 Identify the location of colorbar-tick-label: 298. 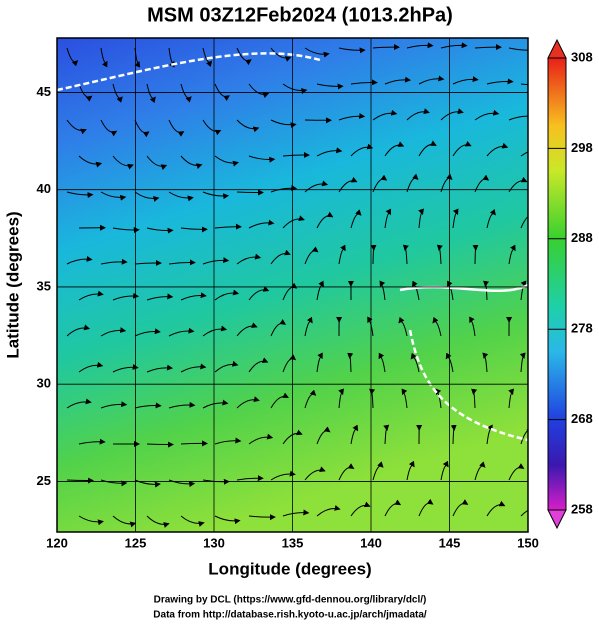
(582, 147).